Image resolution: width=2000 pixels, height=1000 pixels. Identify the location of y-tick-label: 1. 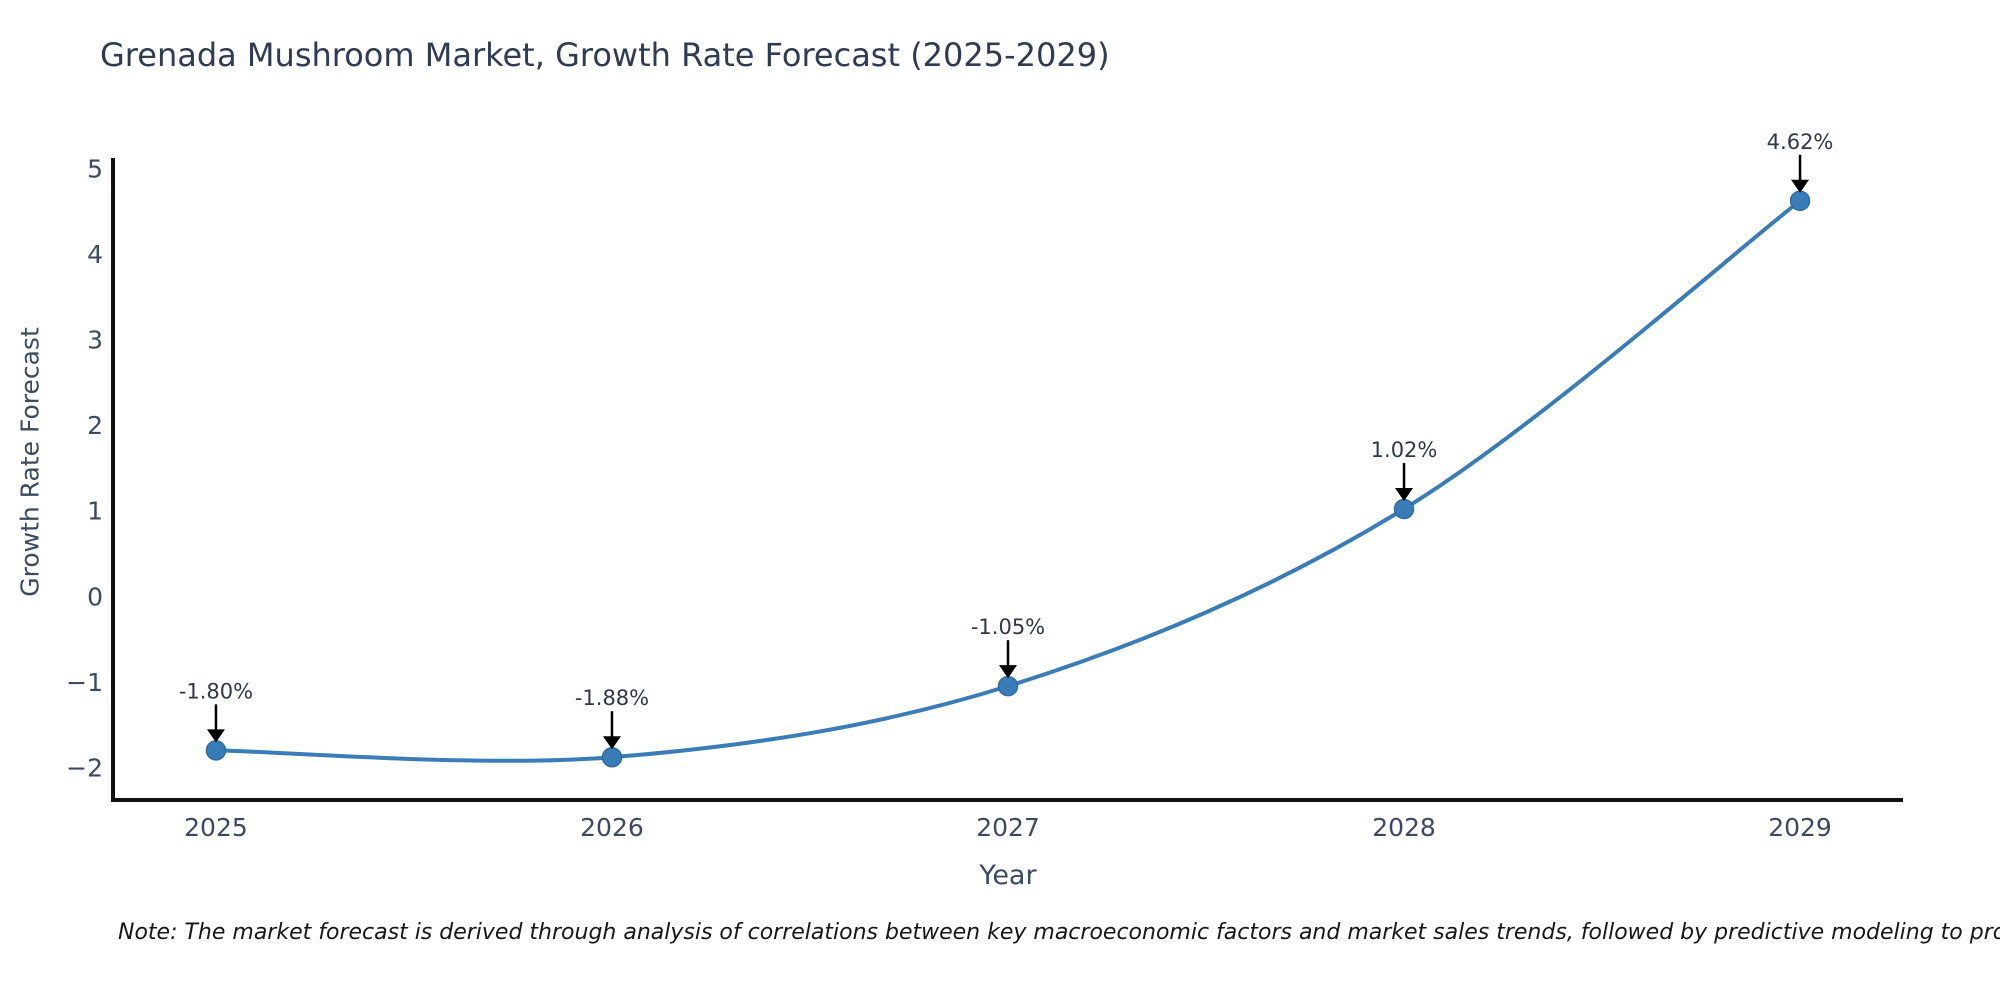
(95, 511).